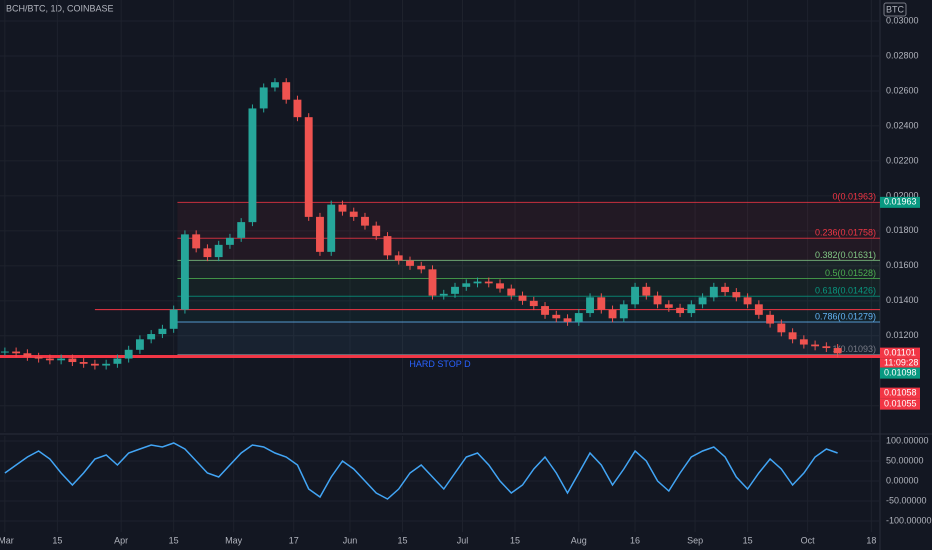  Describe the element at coordinates (854, 197) in the screenshot. I see `fib-label: 0(0.01963)` at that location.